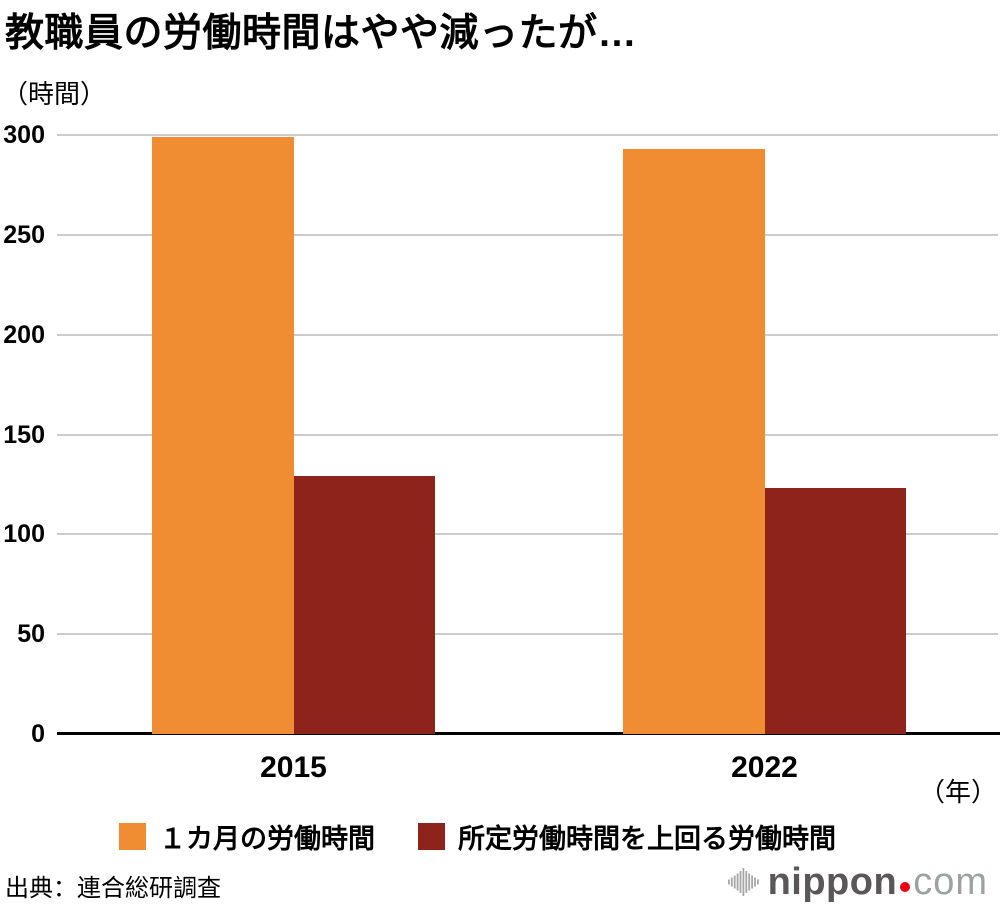 This screenshot has width=1000, height=910. Describe the element at coordinates (835, 611) in the screenshot. I see `bar-2022-series2` at that location.